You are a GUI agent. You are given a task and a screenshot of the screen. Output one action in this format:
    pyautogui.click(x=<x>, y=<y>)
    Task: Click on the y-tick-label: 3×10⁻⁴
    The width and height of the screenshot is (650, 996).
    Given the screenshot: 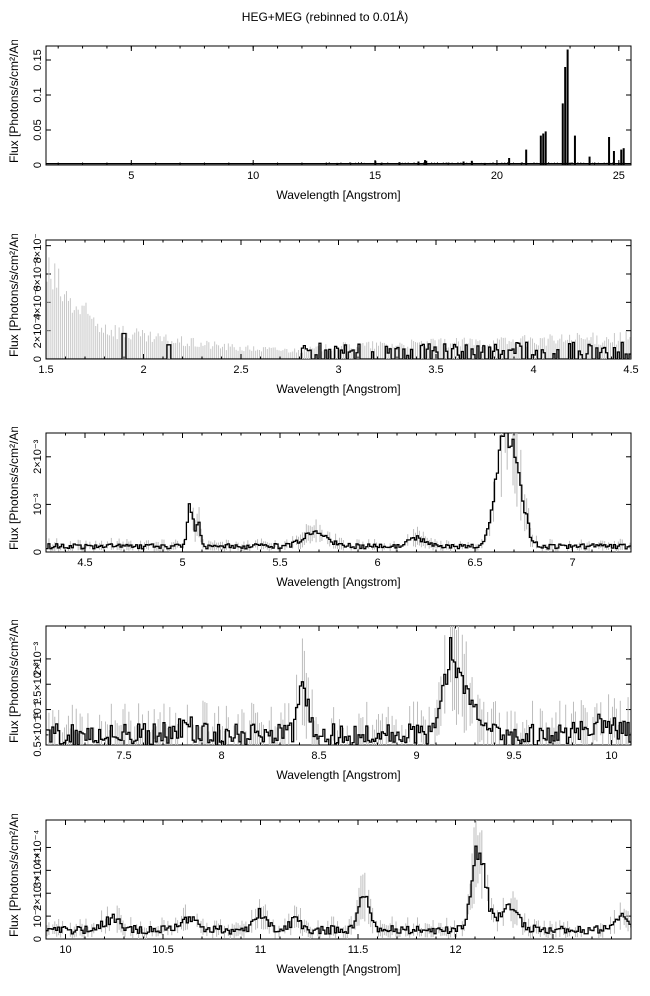 What is the action you would take?
    pyautogui.click(x=38, y=870)
    